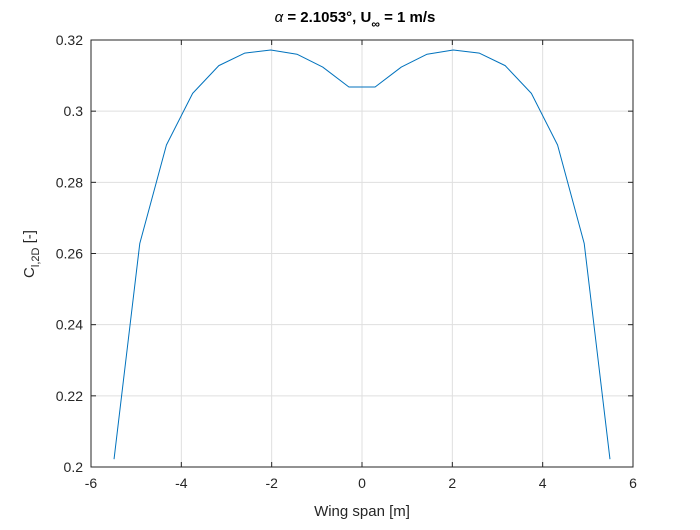  Describe the element at coordinates (69, 40) in the screenshot. I see `y-tick-label: 0.32` at that location.